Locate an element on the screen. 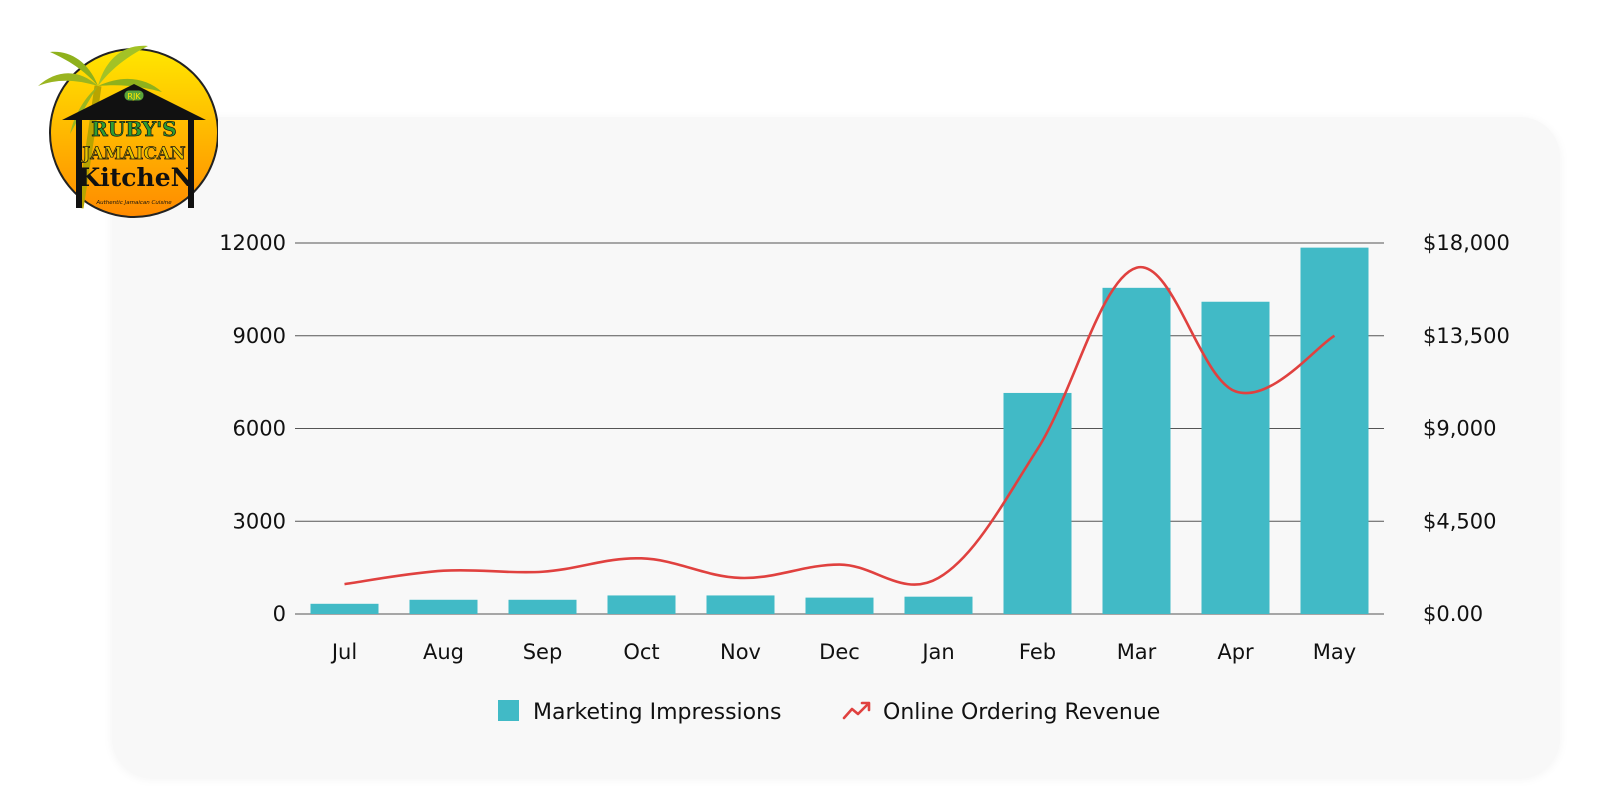 The width and height of the screenshot is (1600, 811). logo-tagline: Authentic Jamaican Cuisine is located at coordinates (133, 203).